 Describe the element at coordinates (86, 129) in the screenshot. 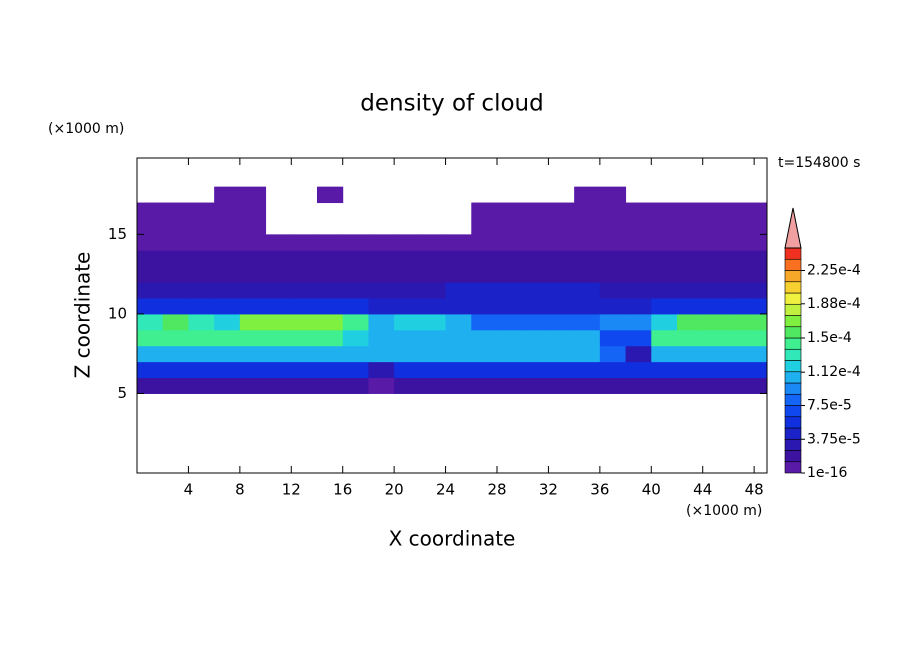

I see `y-unit: (×1000 m)` at that location.